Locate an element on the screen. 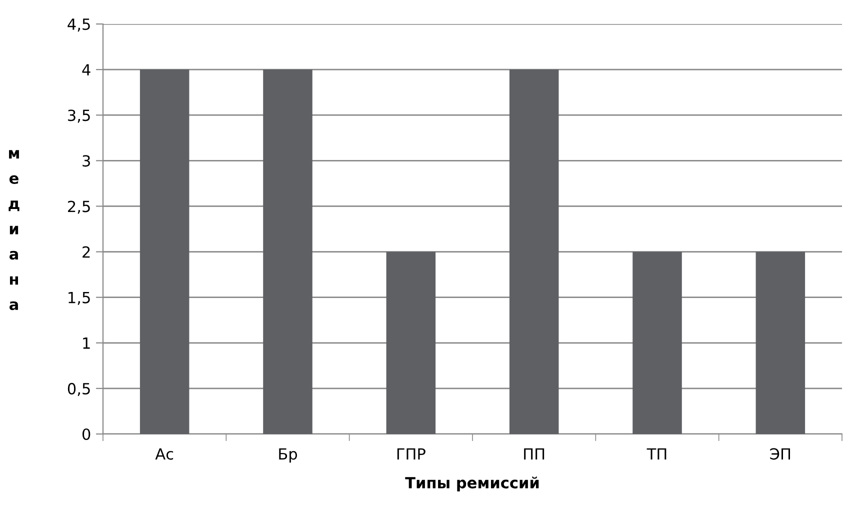 This screenshot has width=857, height=516. x-tick-label: ПП is located at coordinates (534, 454).